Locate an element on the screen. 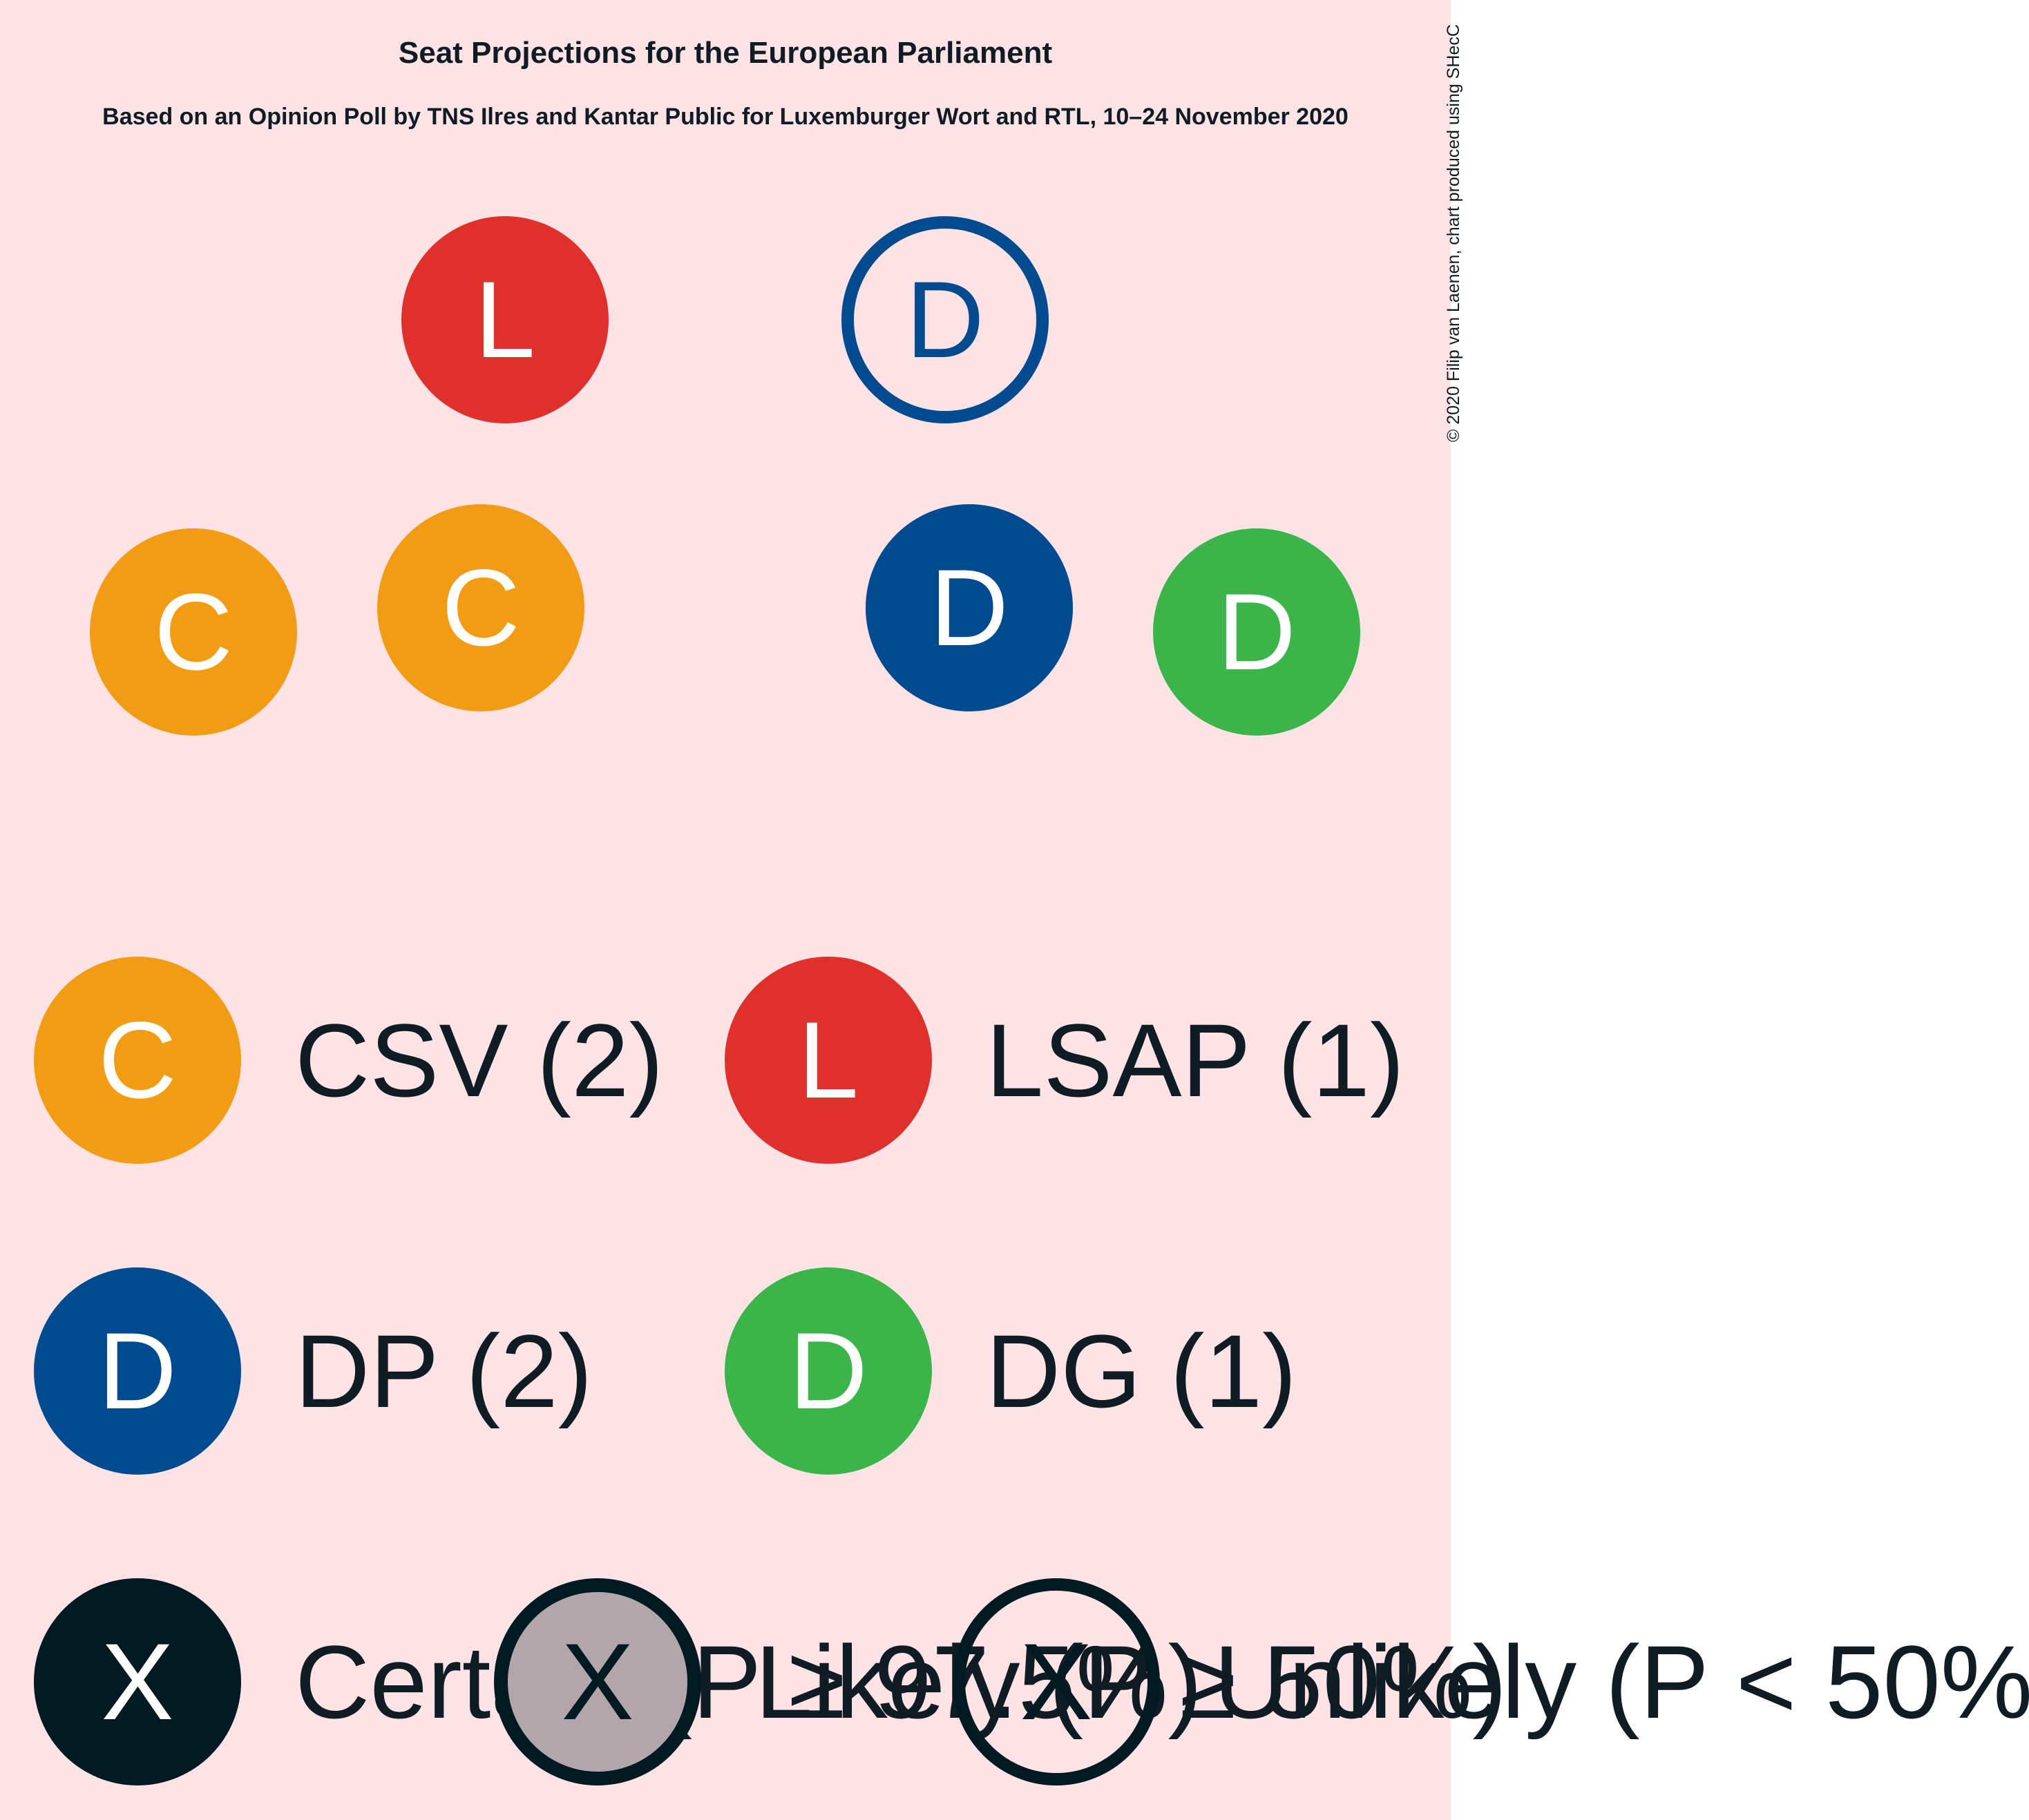  status-legend-certain: X Certain (P ≥ 97.5%) is located at coordinates (618, 1681).